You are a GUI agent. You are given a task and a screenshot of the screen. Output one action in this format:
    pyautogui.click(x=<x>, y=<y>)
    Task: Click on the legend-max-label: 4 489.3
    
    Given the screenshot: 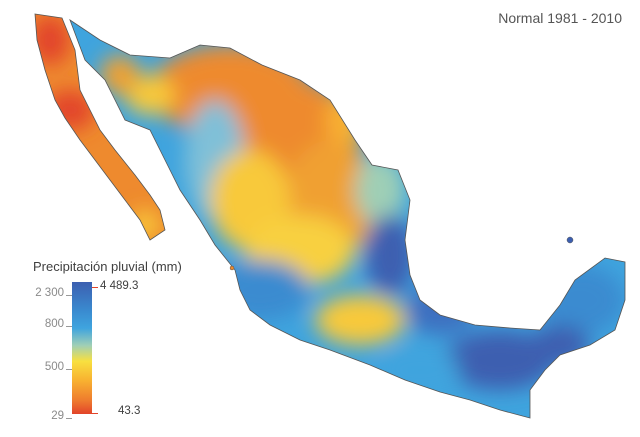 What is the action you would take?
    pyautogui.click(x=119, y=286)
    